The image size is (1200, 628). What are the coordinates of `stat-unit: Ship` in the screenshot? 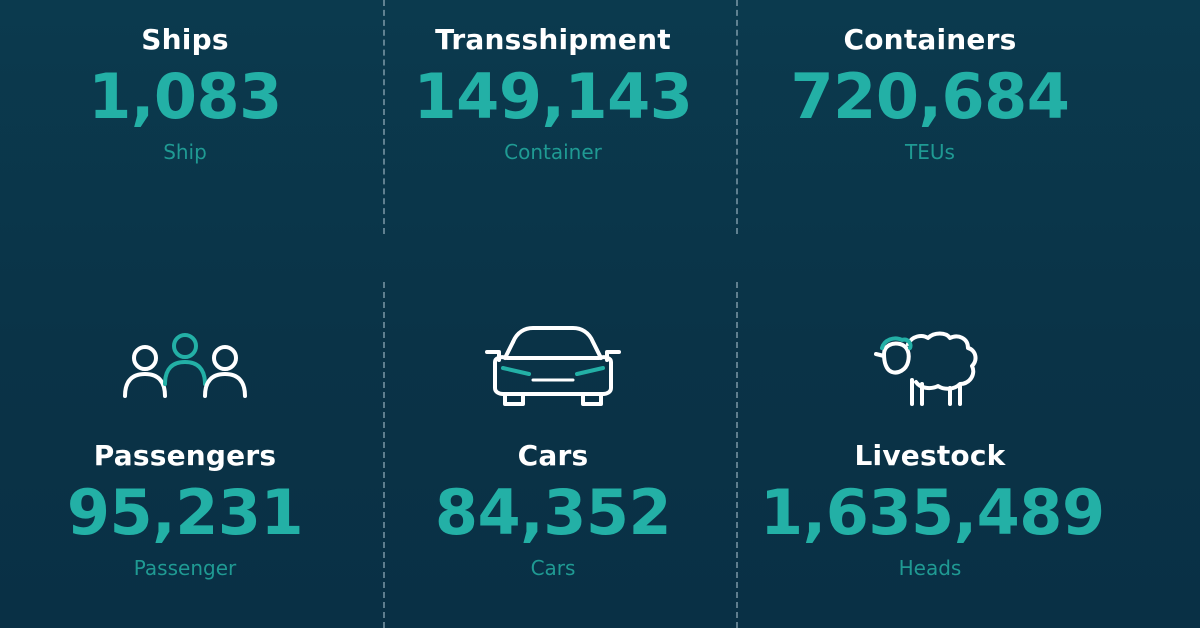 It's located at (185, 152).